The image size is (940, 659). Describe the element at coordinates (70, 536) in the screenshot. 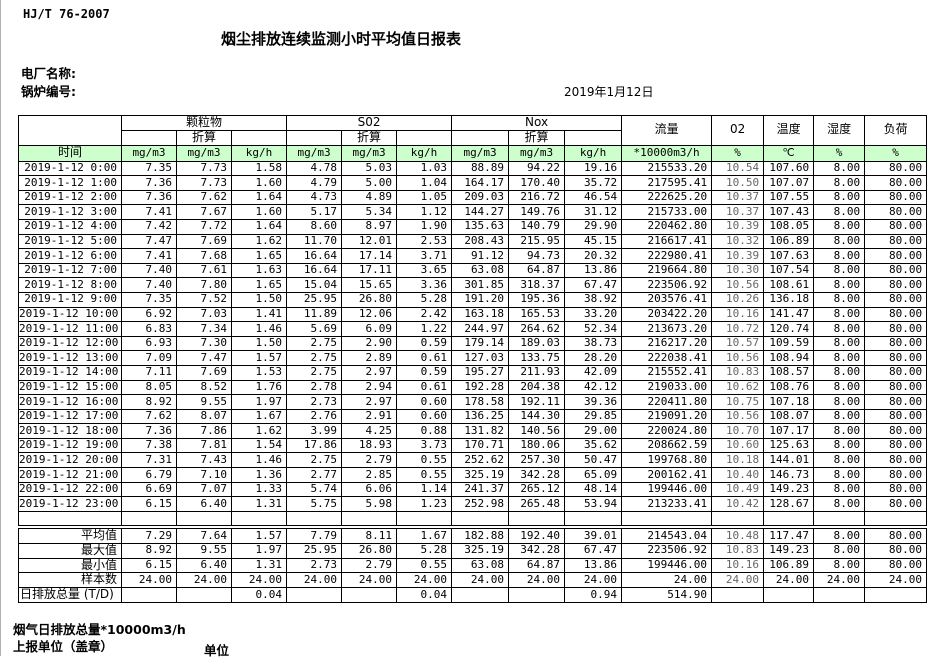

I see `summary-label: 平均值` at that location.